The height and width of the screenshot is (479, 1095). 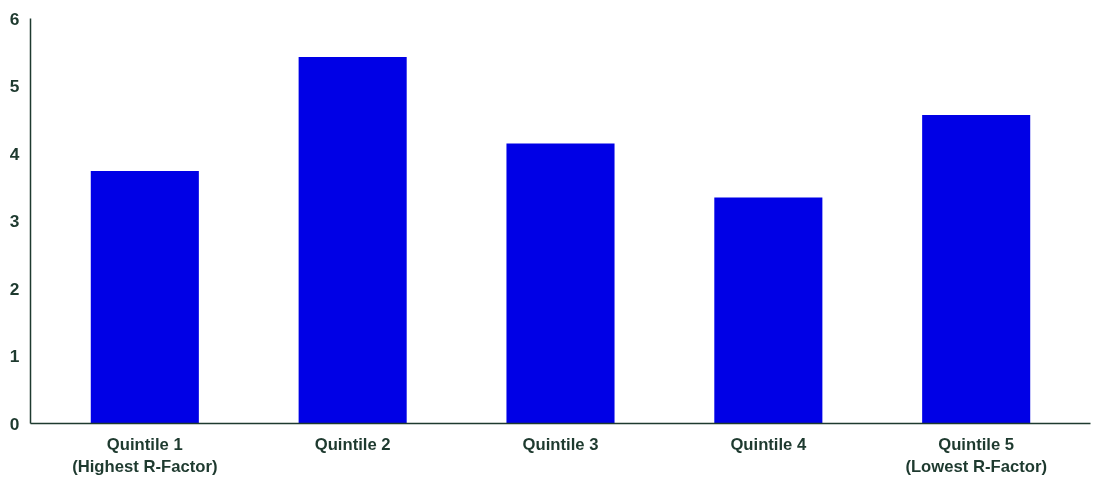 I want to click on y-tick-label: 2, so click(x=14, y=288).